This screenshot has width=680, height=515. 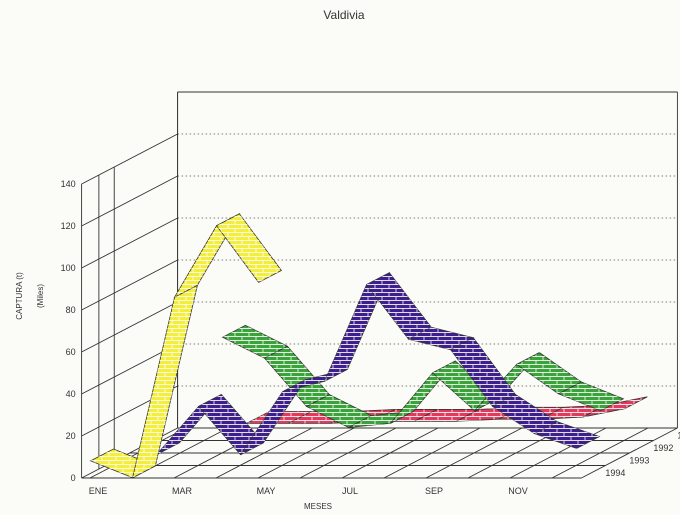 I want to click on y-axis-label: CAPTURA (t), so click(x=19, y=296).